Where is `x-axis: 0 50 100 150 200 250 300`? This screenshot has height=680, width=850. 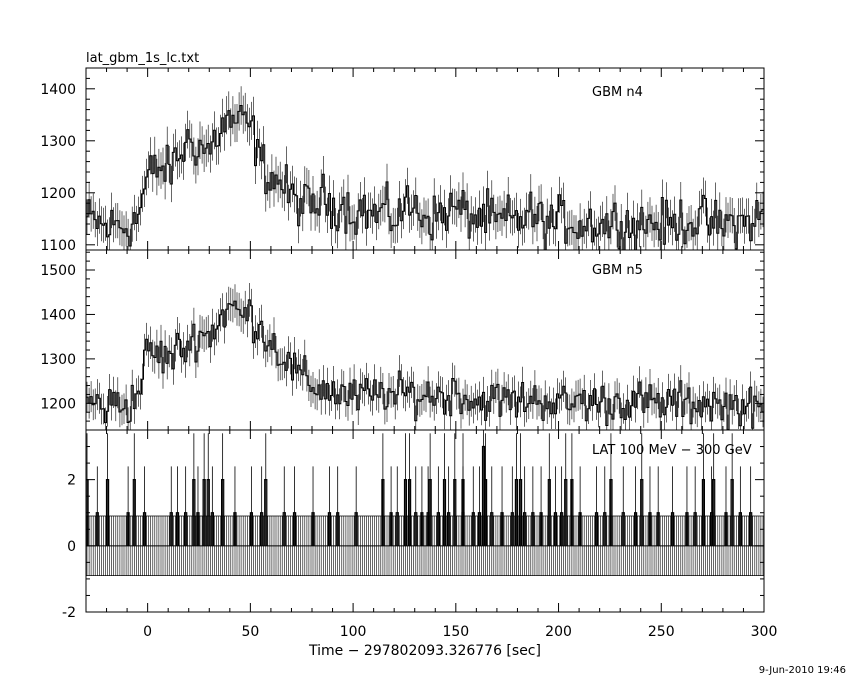
x-axis: 0 50 100 150 200 250 300 is located at coordinates (460, 632).